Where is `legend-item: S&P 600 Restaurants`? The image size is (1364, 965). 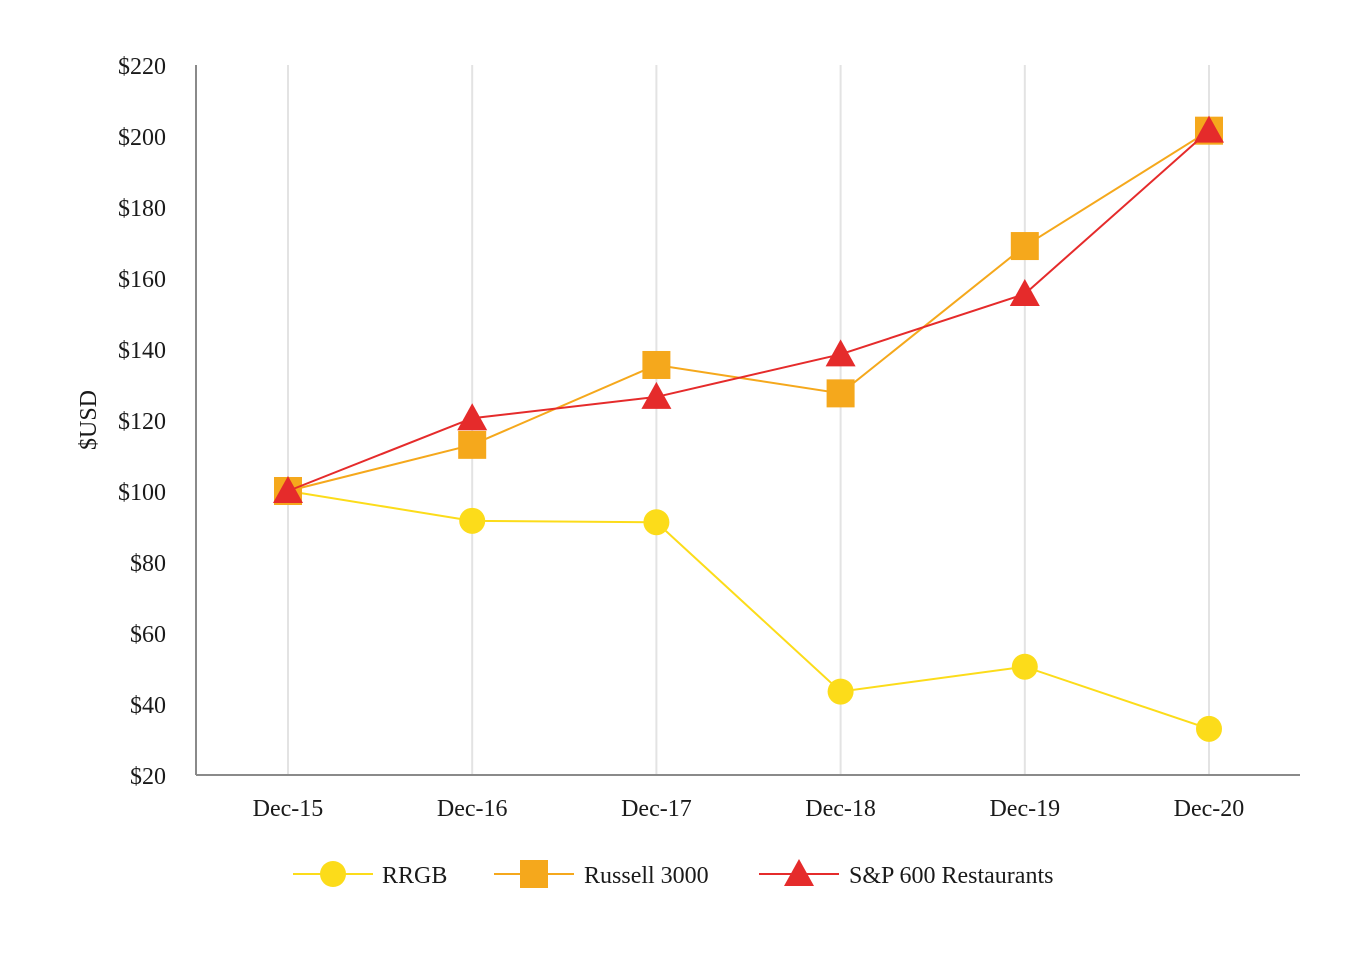 legend-item: S&P 600 Restaurants is located at coordinates (906, 874).